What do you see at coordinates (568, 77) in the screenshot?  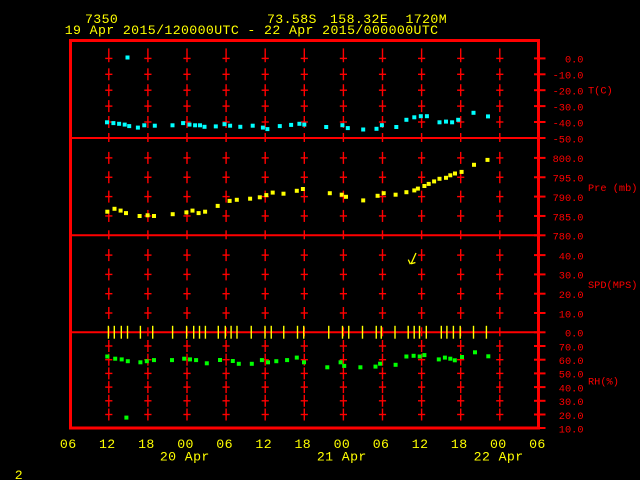 I see `svg-text: -10.0` at bounding box center [568, 77].